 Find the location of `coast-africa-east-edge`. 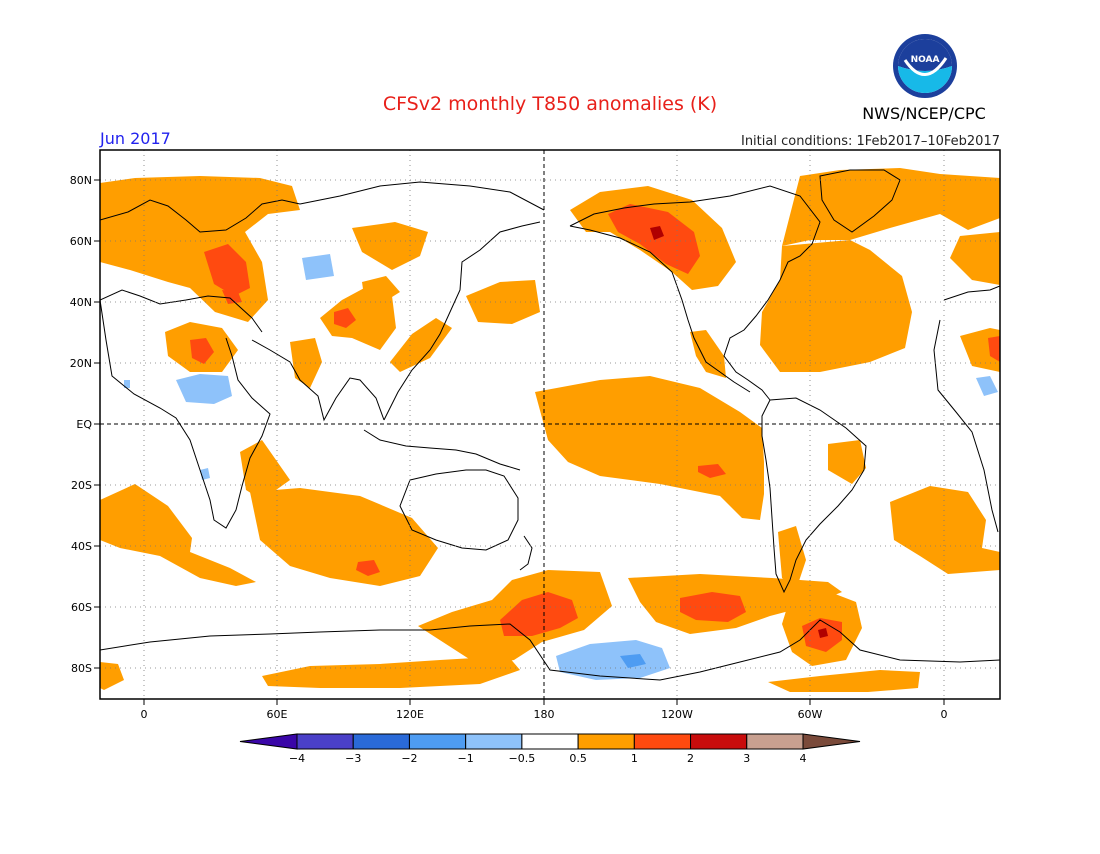

coast-africa-east-edge is located at coordinates (966, 426).